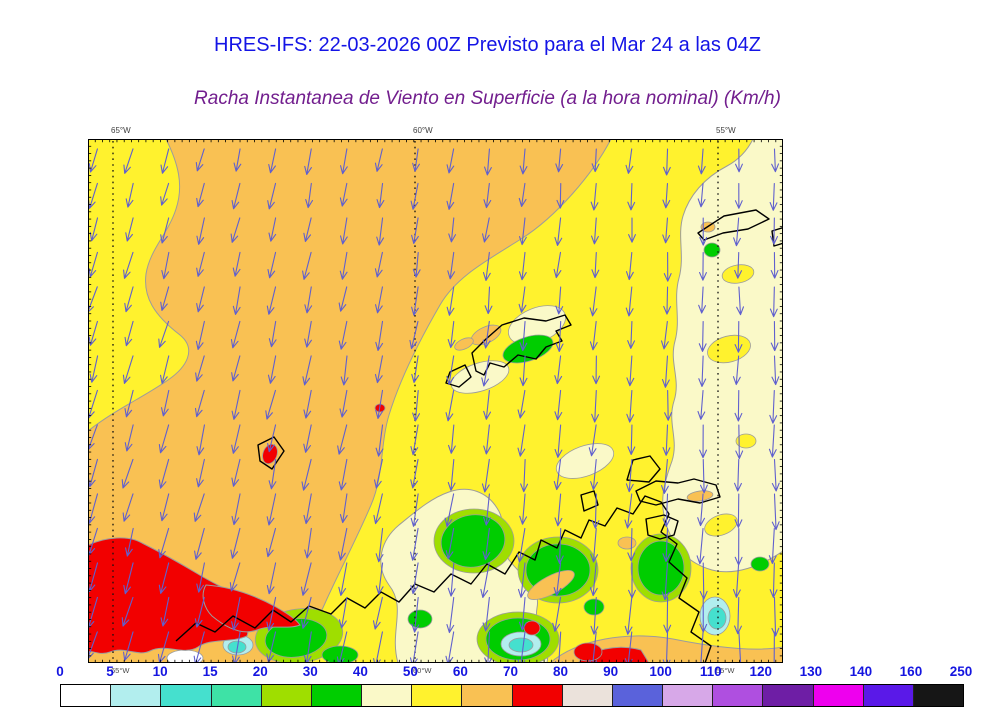  What do you see at coordinates (160, 671) in the screenshot?
I see `colorbar-tick-label: 10` at bounding box center [160, 671].